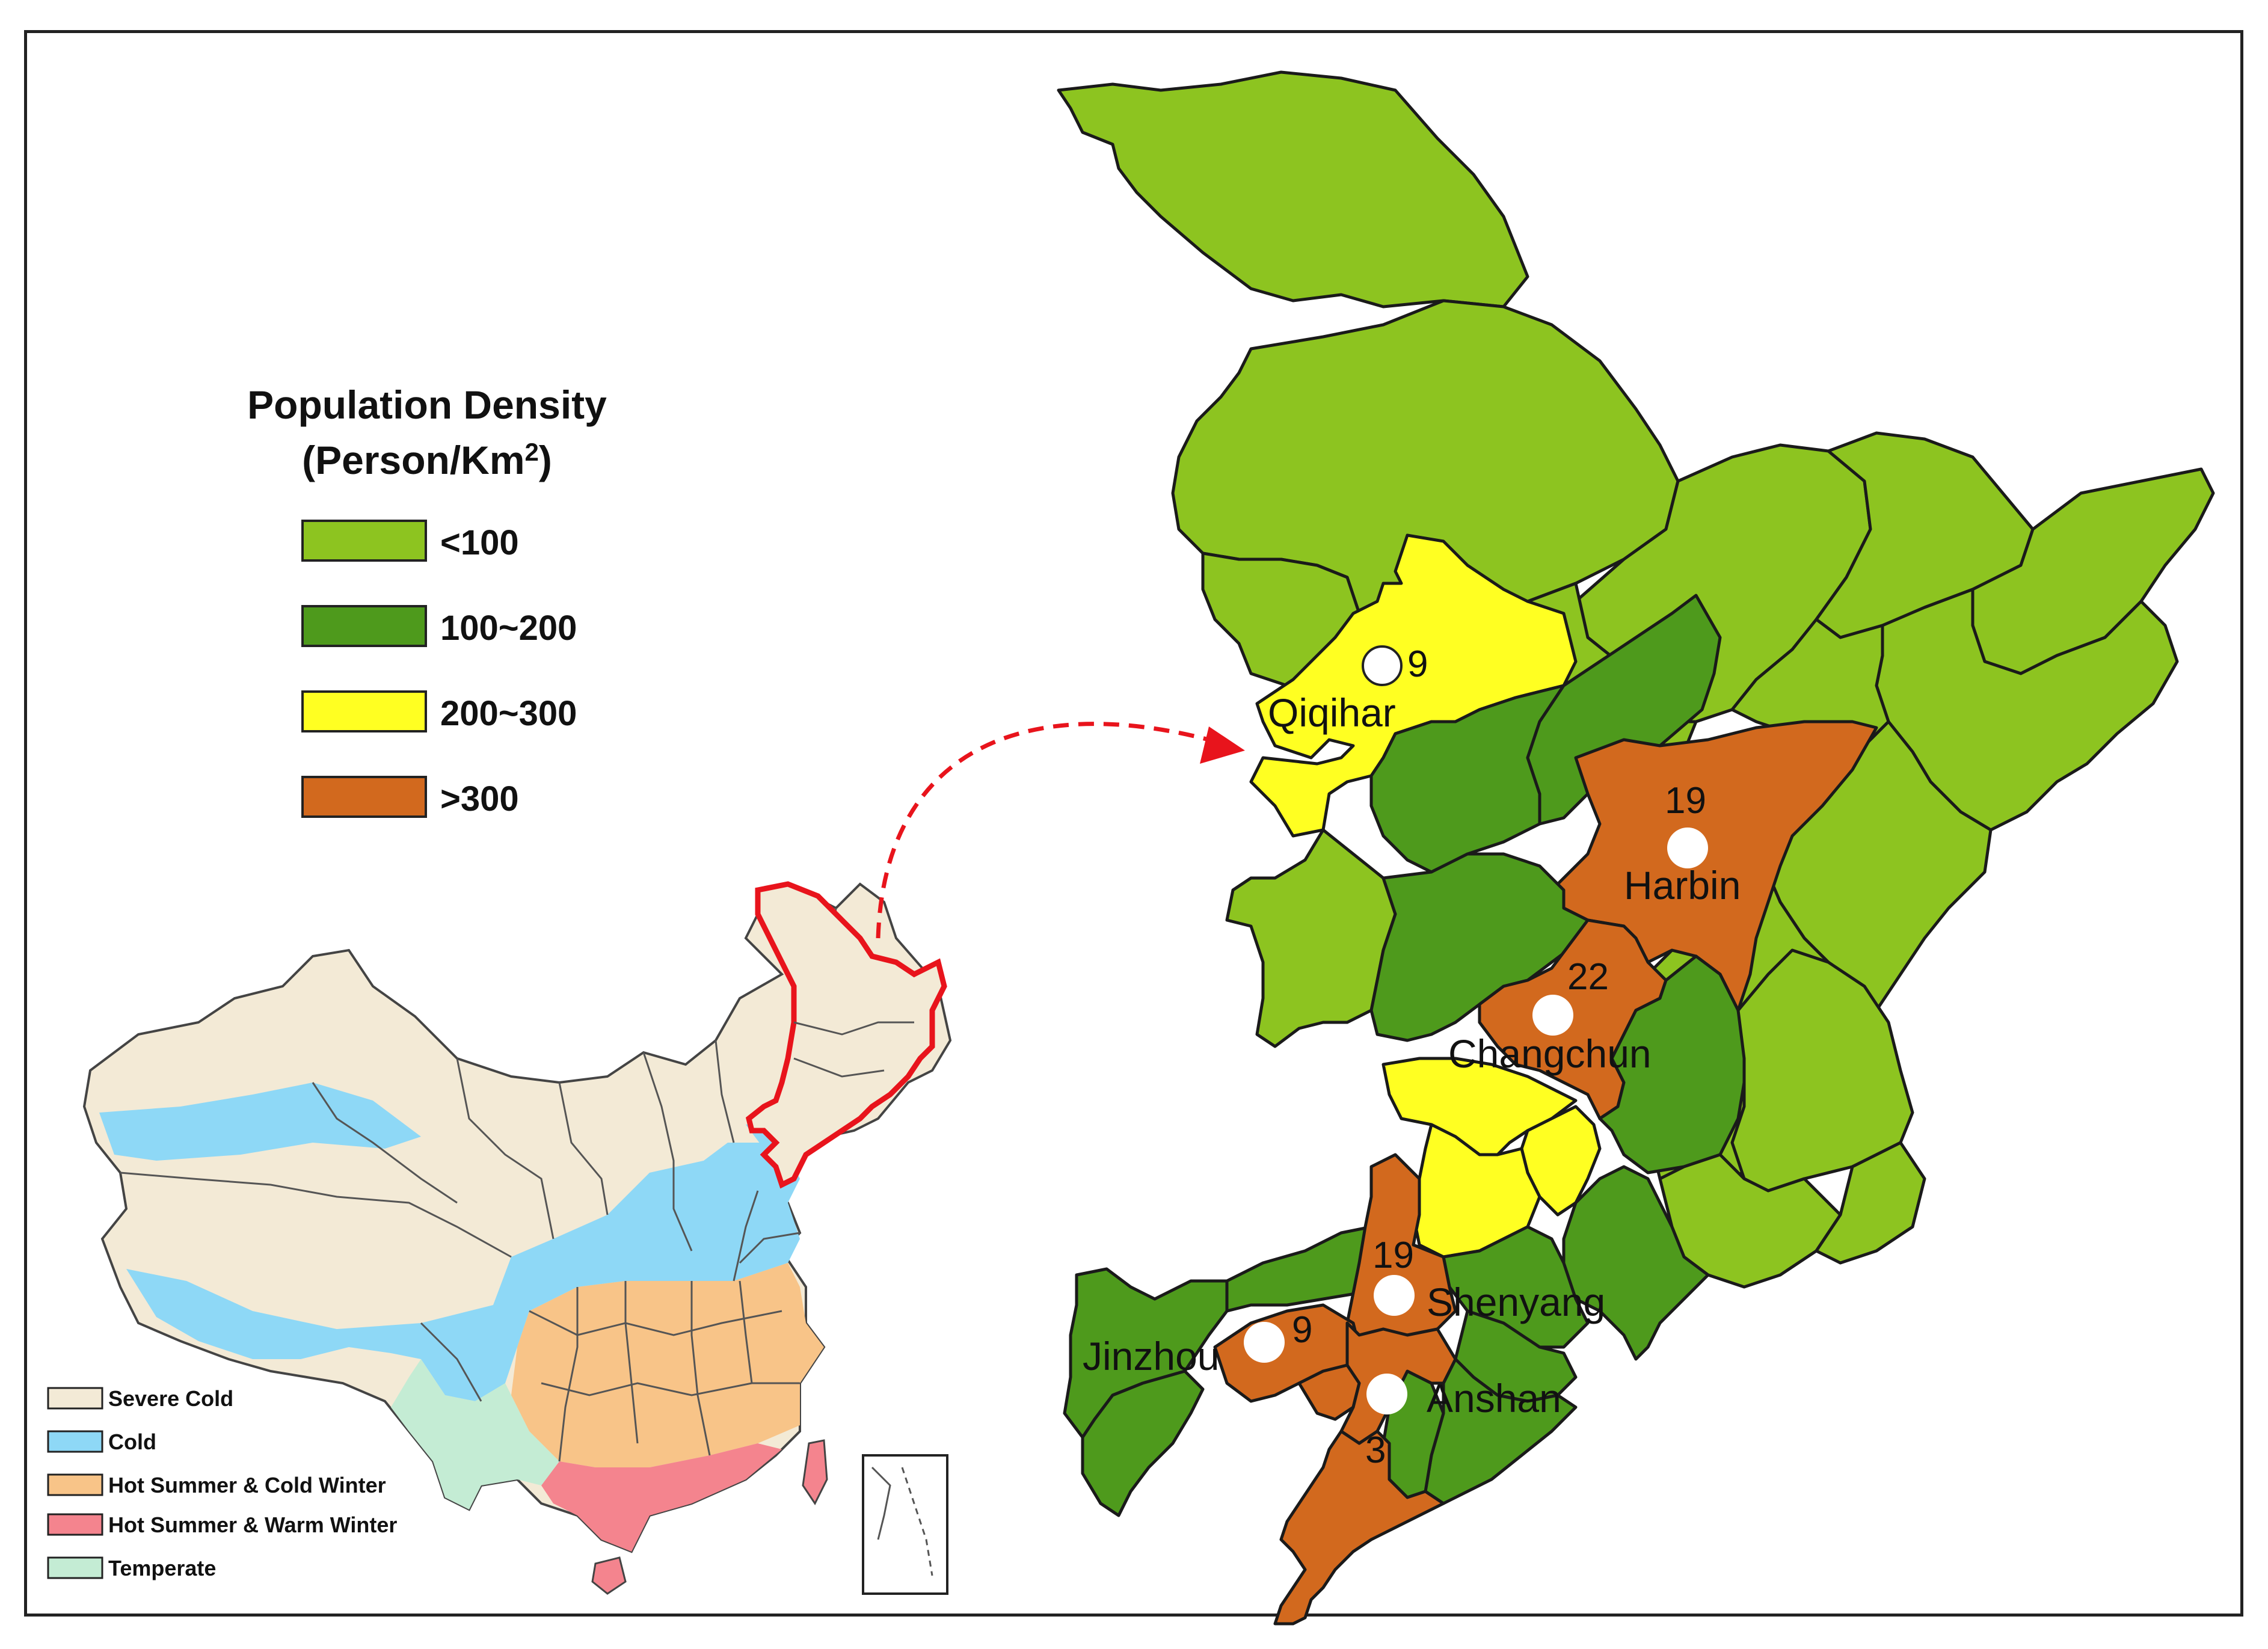 Image resolution: width=2268 pixels, height=1649 pixels. I want to click on station-count-harbin: 19, so click(1686, 800).